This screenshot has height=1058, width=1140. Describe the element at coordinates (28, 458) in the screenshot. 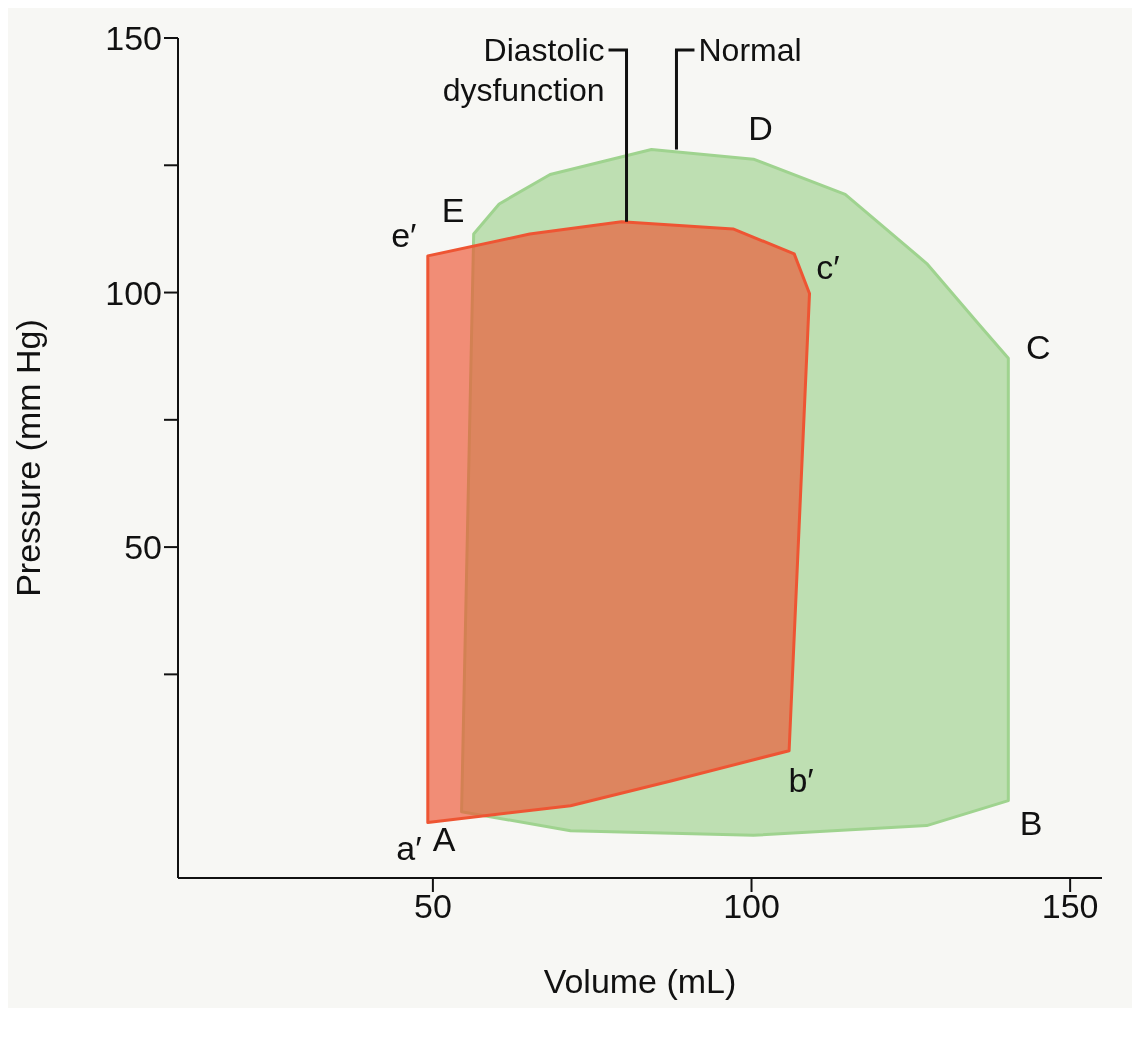

I see `y-axis-title: Pressure (mm Hg)` at that location.